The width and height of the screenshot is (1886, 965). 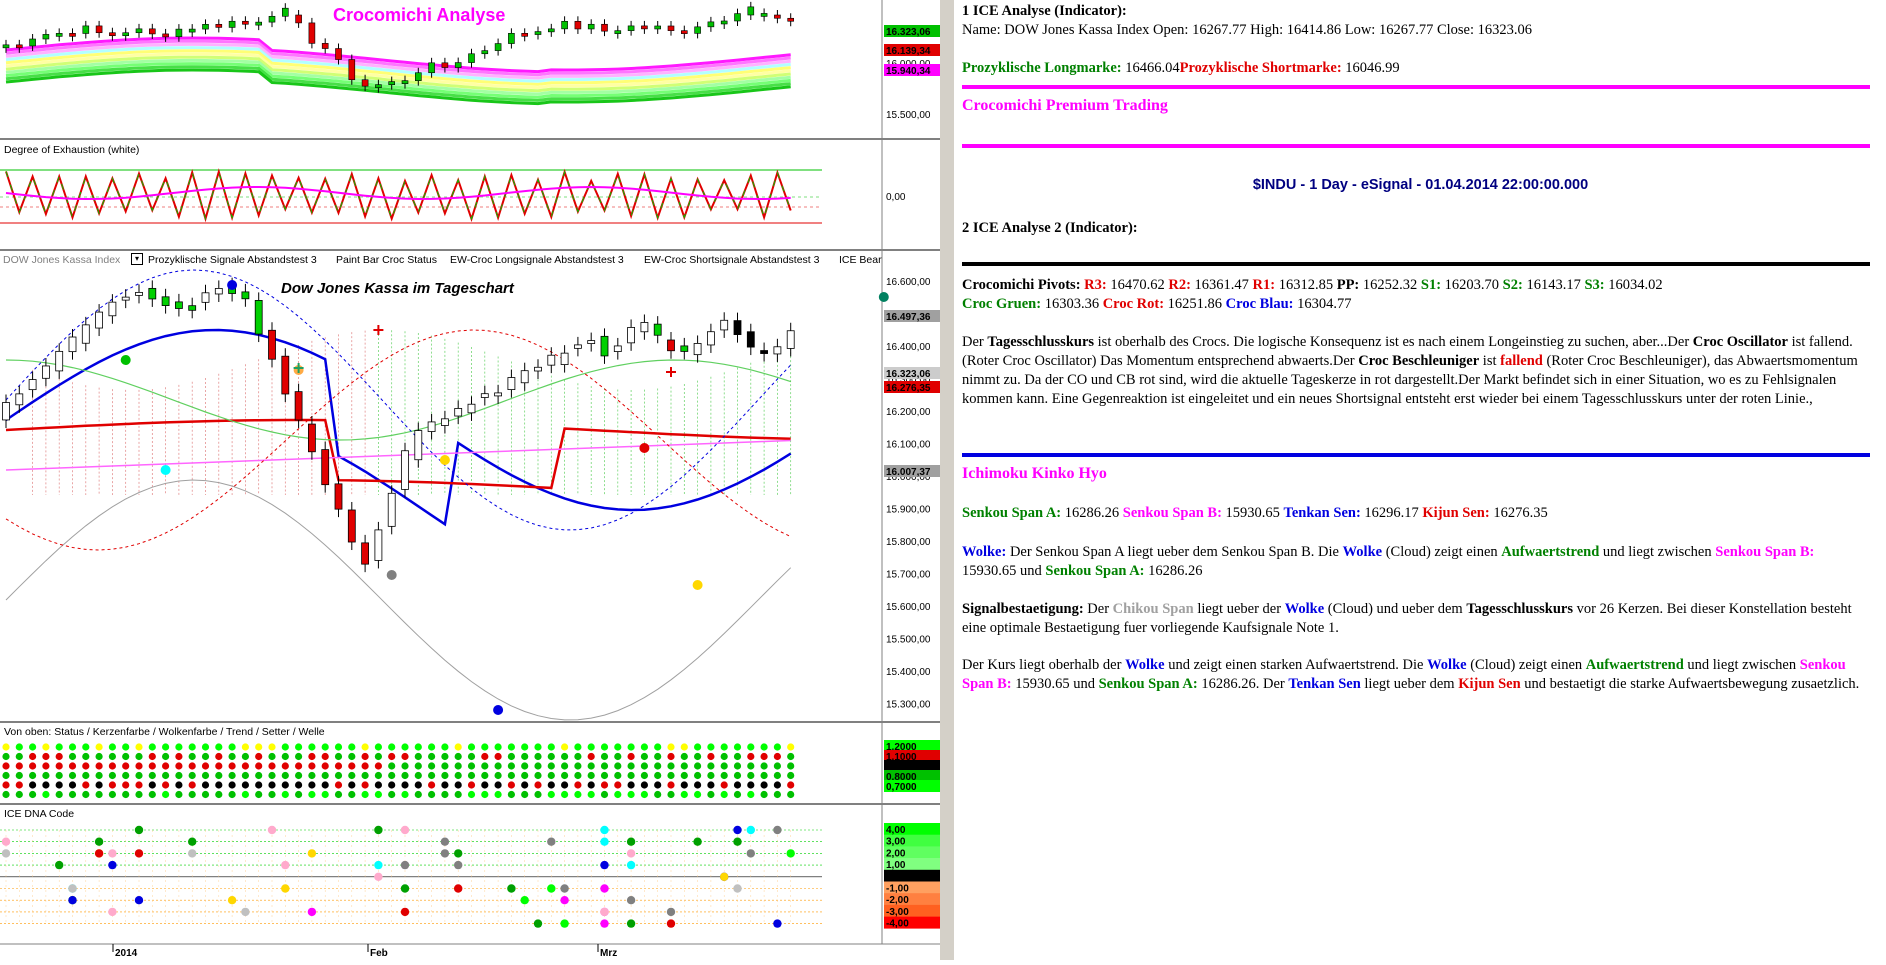 What do you see at coordinates (1072, 304) in the screenshot?
I see `croc-gruen-value: 16303.36` at bounding box center [1072, 304].